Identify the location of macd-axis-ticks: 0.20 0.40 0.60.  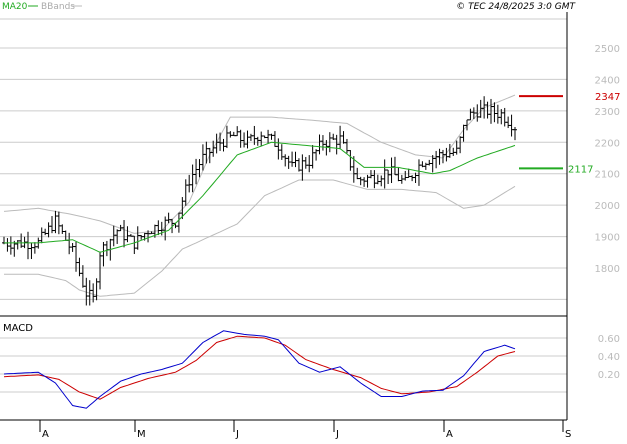
(609, 357).